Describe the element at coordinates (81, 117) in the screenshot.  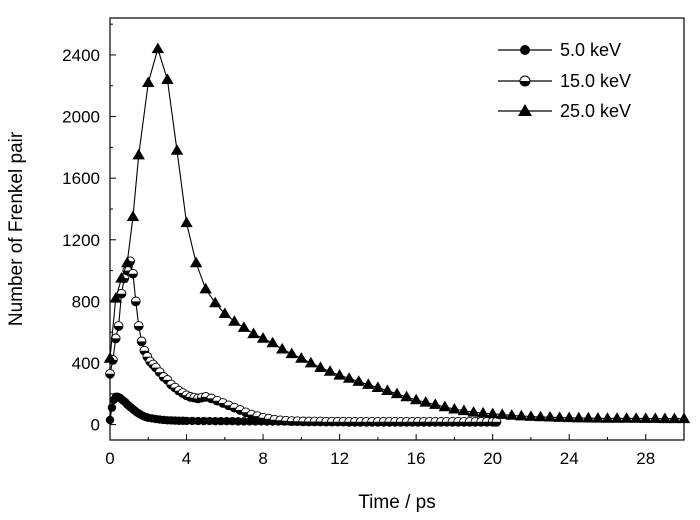
I see `y-tick-label: 2000` at that location.